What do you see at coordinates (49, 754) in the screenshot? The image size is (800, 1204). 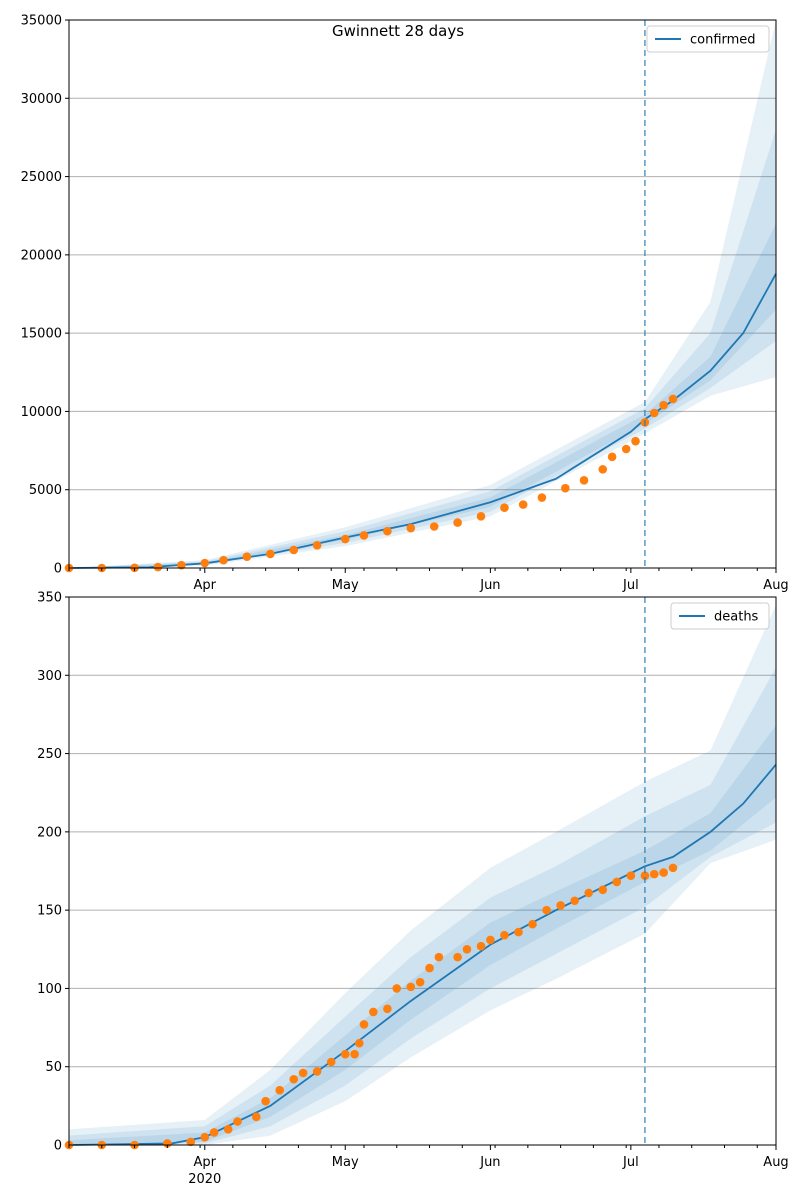 I see `y-tick-label: 250` at bounding box center [49, 754].